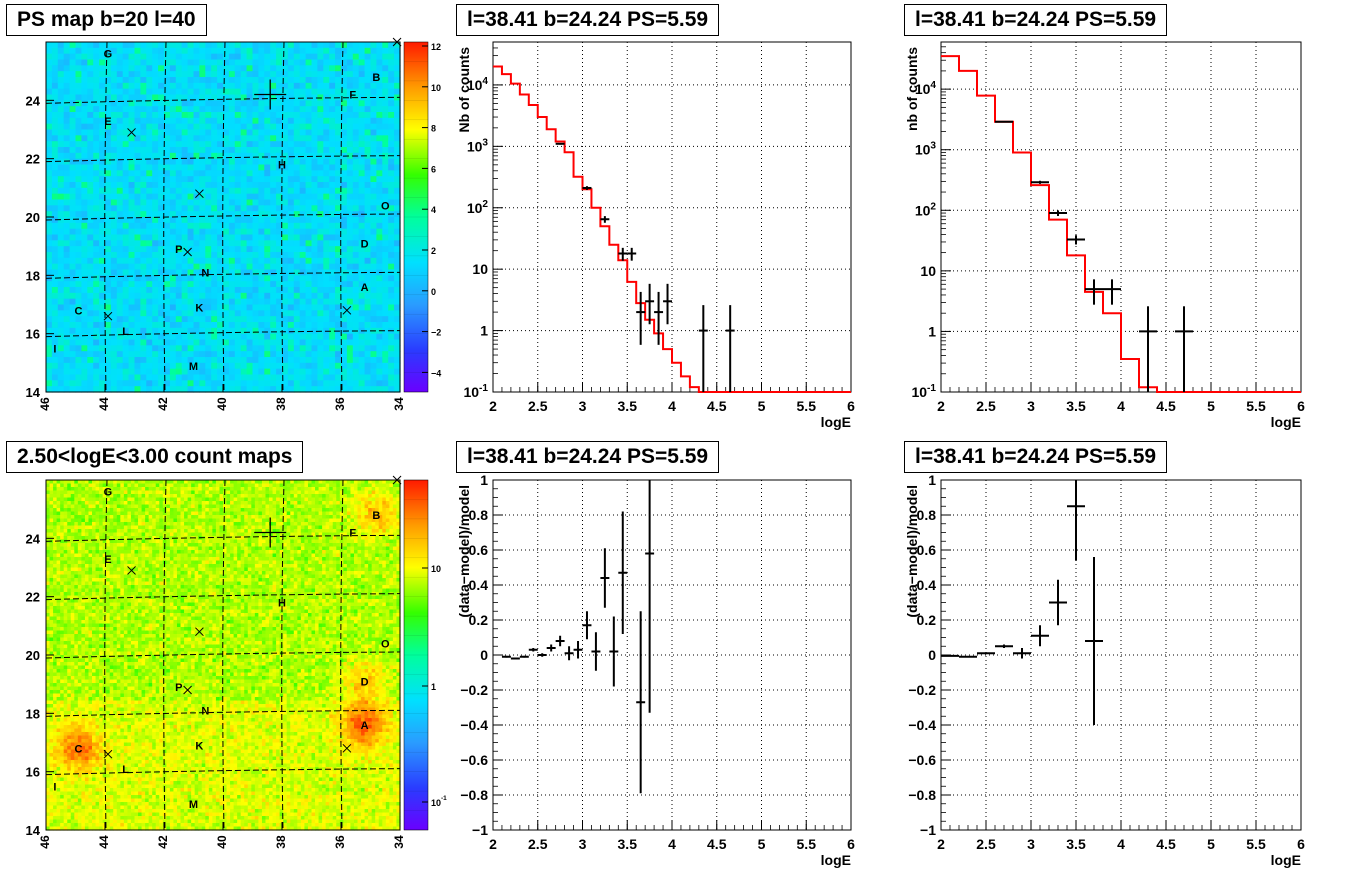  I want to click on source-label-I: I, so click(54, 787).